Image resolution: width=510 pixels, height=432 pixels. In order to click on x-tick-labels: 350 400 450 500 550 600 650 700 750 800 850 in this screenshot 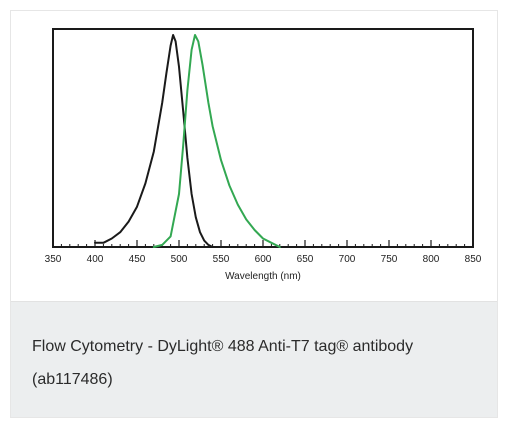, I will do `click(263, 259)`.